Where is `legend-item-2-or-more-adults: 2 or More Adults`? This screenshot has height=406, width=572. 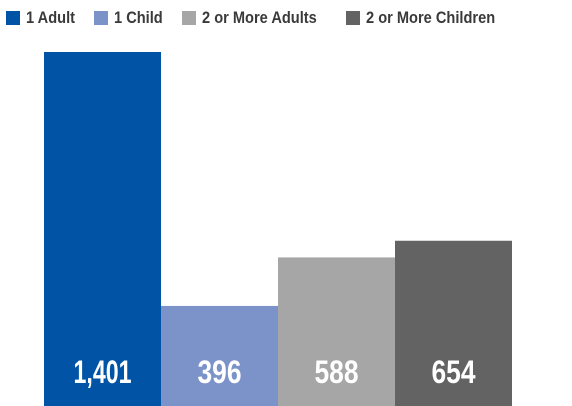
legend-item-2-or-more-adults: 2 or More Adults is located at coordinates (254, 18).